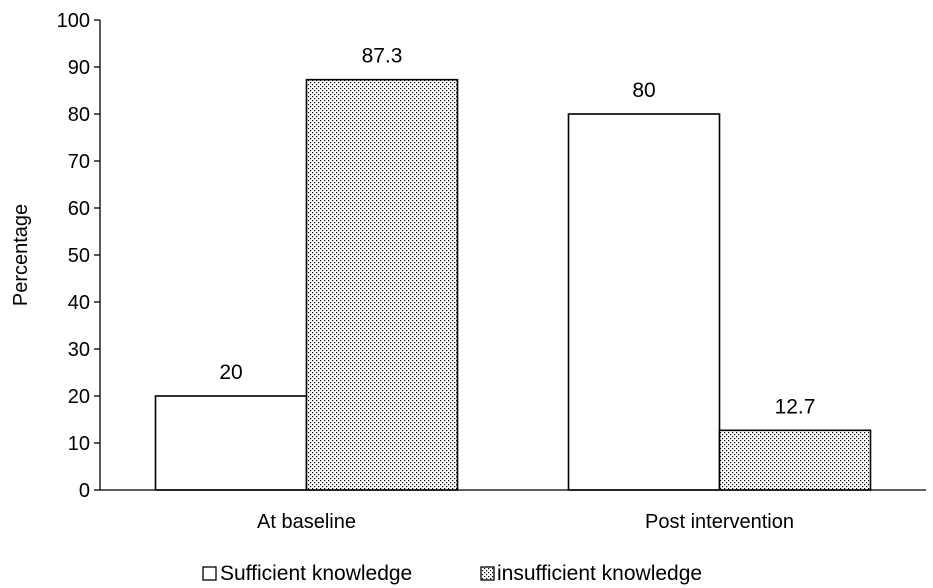 This screenshot has height=588, width=933. I want to click on y-axis-ticks: 0 10 20 30 40 50 60 70 80 90 100, so click(78, 256).